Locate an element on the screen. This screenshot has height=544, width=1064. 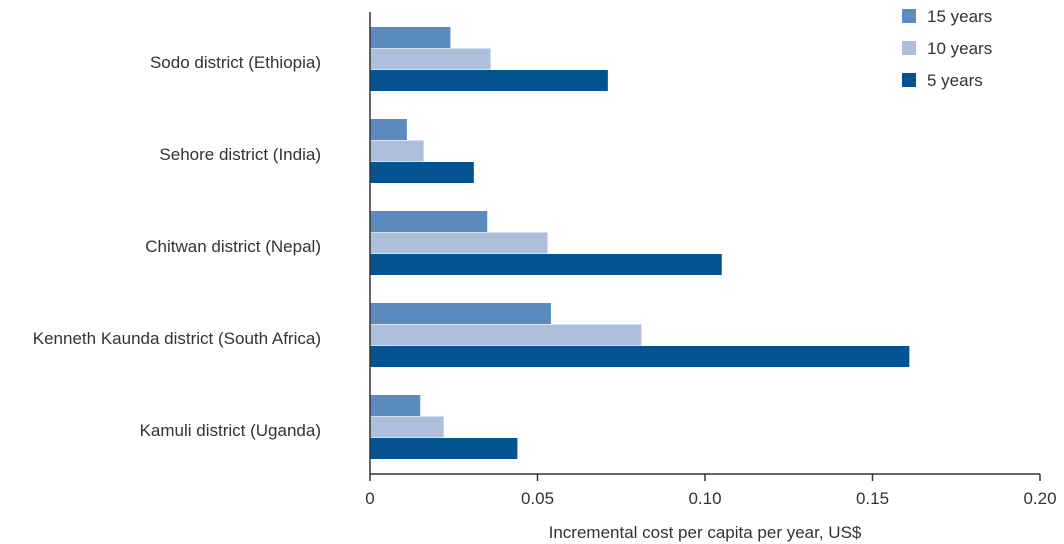
x-ticks: 0 0.05 0.10 0.15 0.20 is located at coordinates (711, 491).